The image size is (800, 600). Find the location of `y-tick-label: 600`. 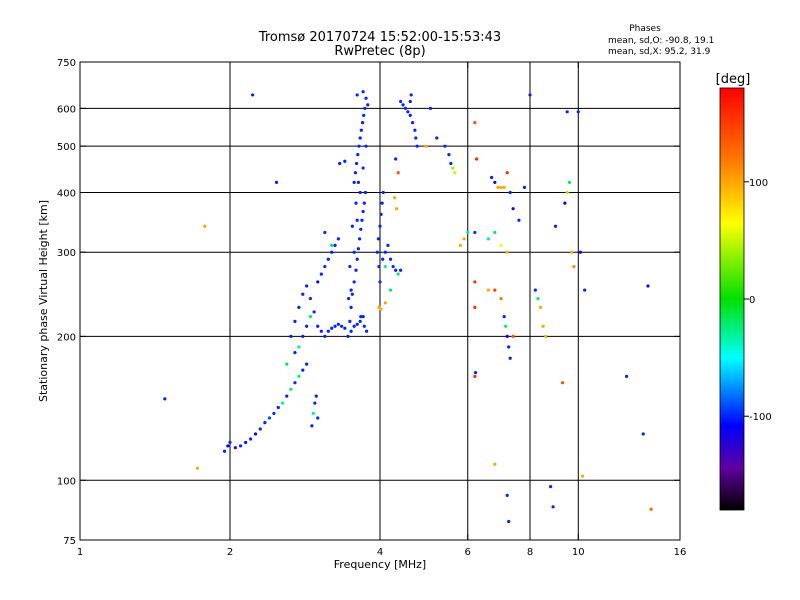

y-tick-label: 600 is located at coordinates (66, 109).